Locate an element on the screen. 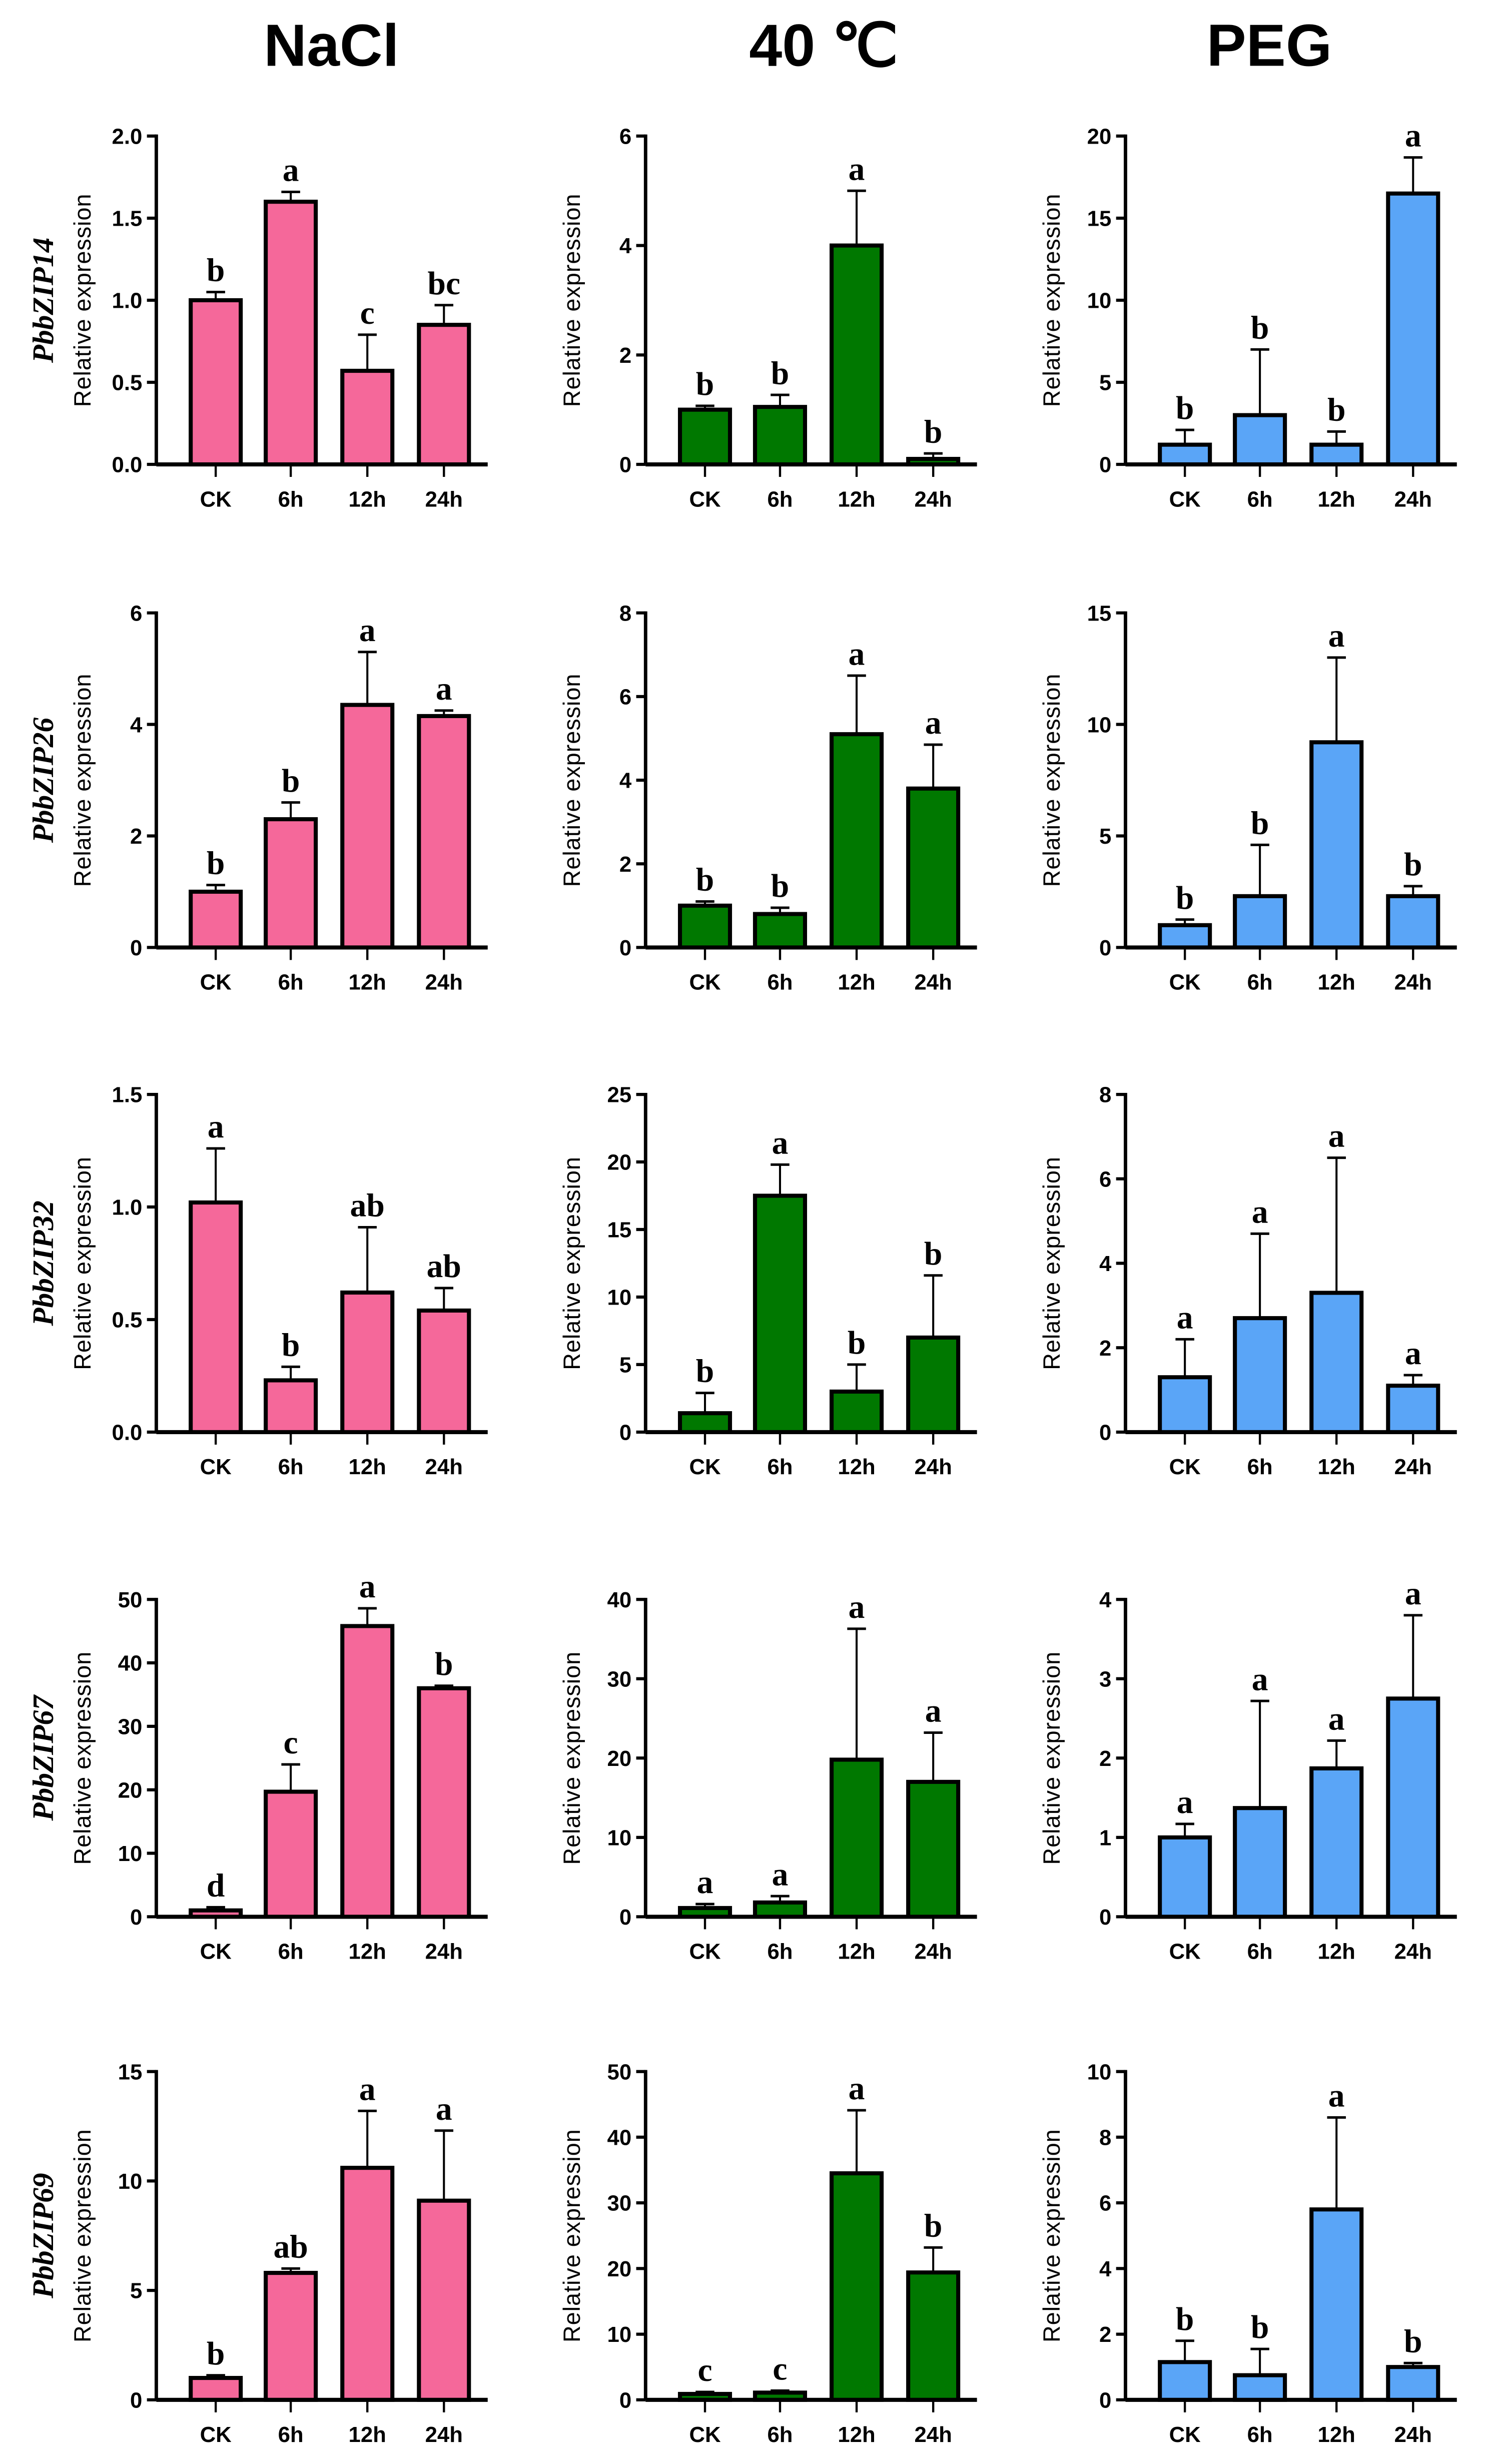 This screenshot has height=2464, width=1485. y-tick-label: 1.0 is located at coordinates (127, 1207).